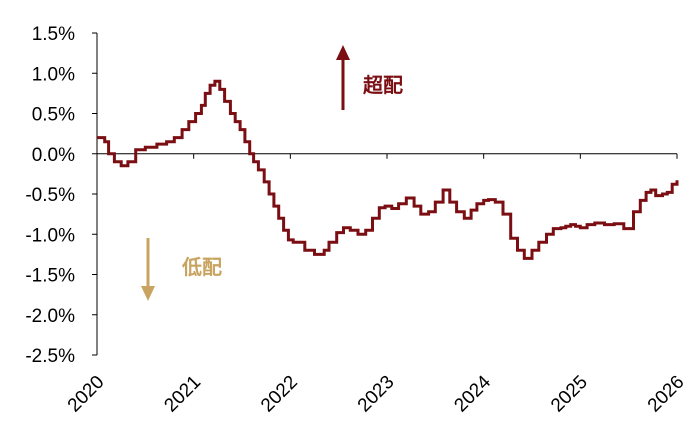  Describe the element at coordinates (387, 156) in the screenshot. I see `x-axis-ticks` at that location.